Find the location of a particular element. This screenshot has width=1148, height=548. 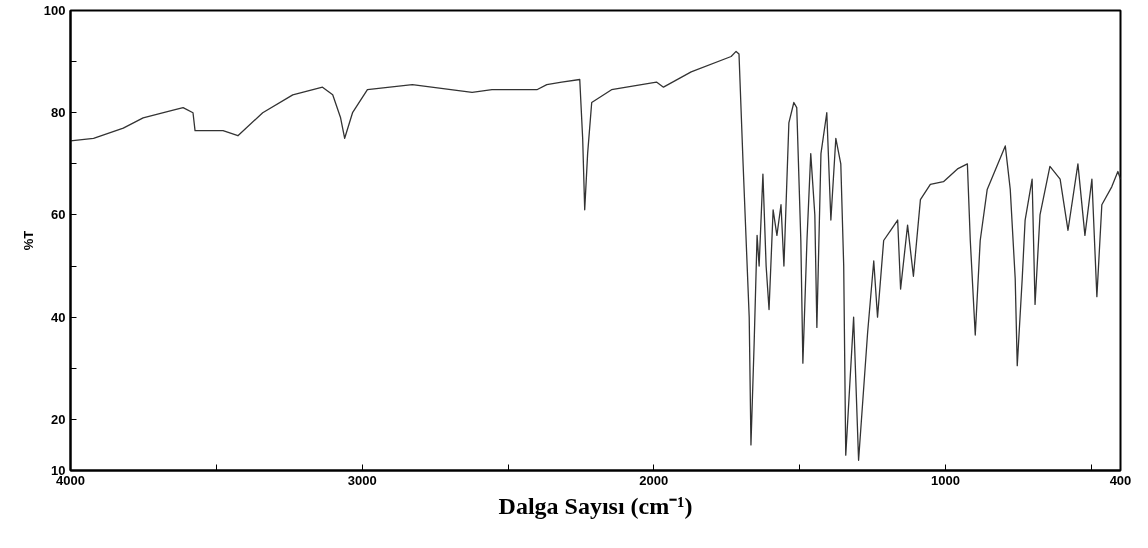

y-tick-label: 80 is located at coordinates (58, 113).